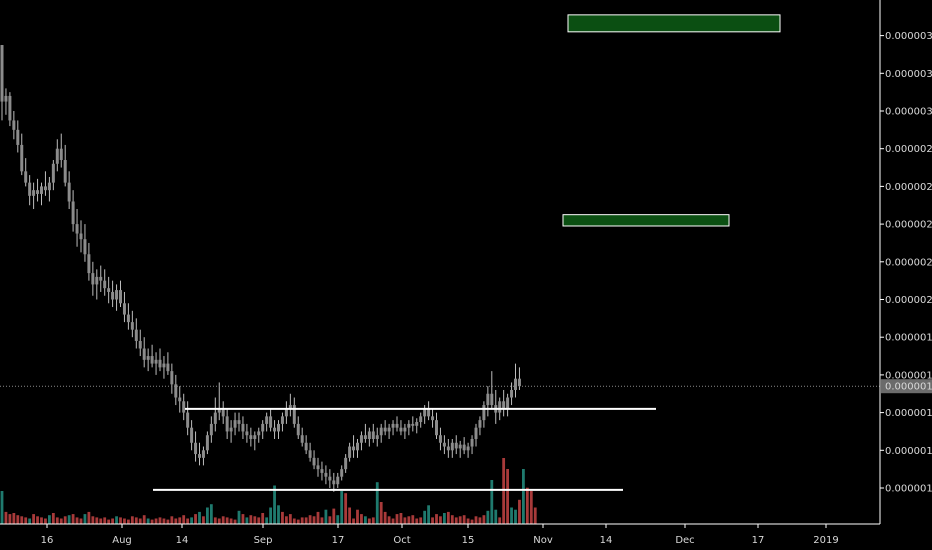  Describe the element at coordinates (825, 540) in the screenshot. I see `x-tick-label: 2019` at that location.